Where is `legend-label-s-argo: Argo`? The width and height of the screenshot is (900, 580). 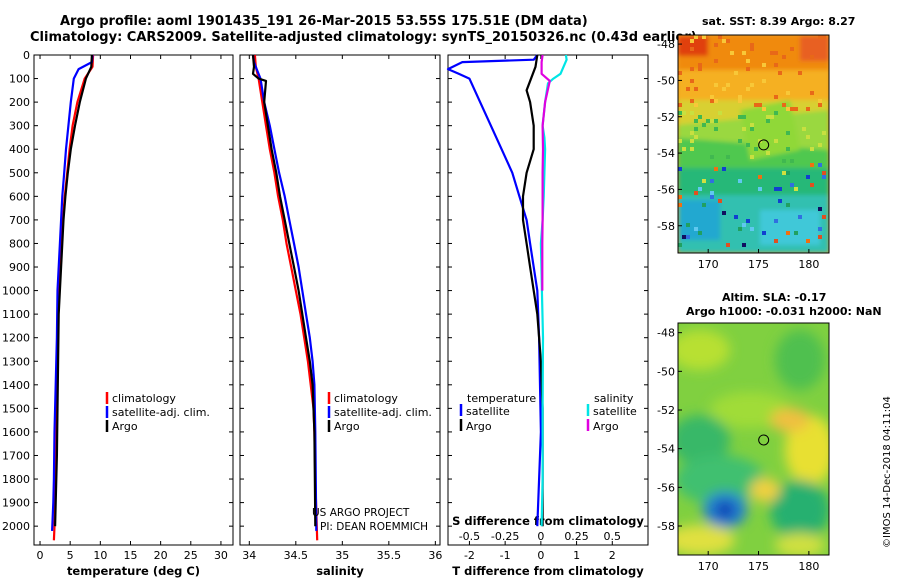
legend-label-s-argo: Argo is located at coordinates (606, 426).